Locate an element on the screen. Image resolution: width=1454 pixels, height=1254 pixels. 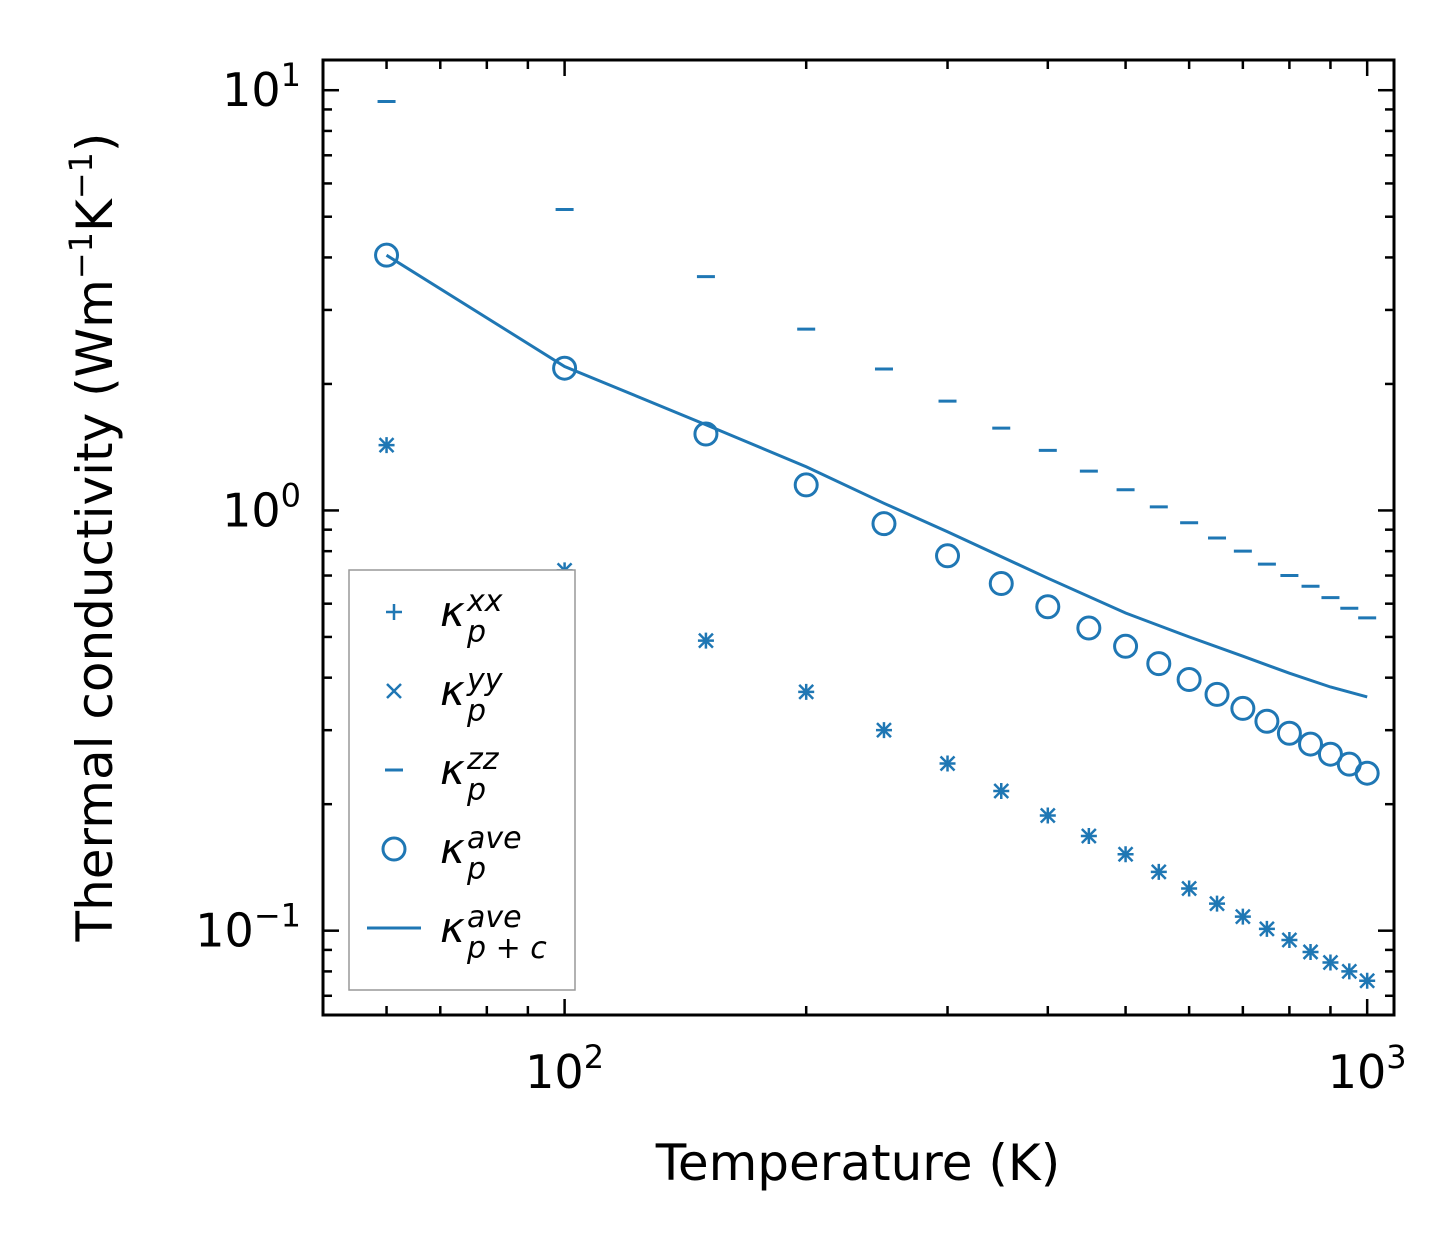
legend-label-sup: zz is located at coordinates (483, 759).